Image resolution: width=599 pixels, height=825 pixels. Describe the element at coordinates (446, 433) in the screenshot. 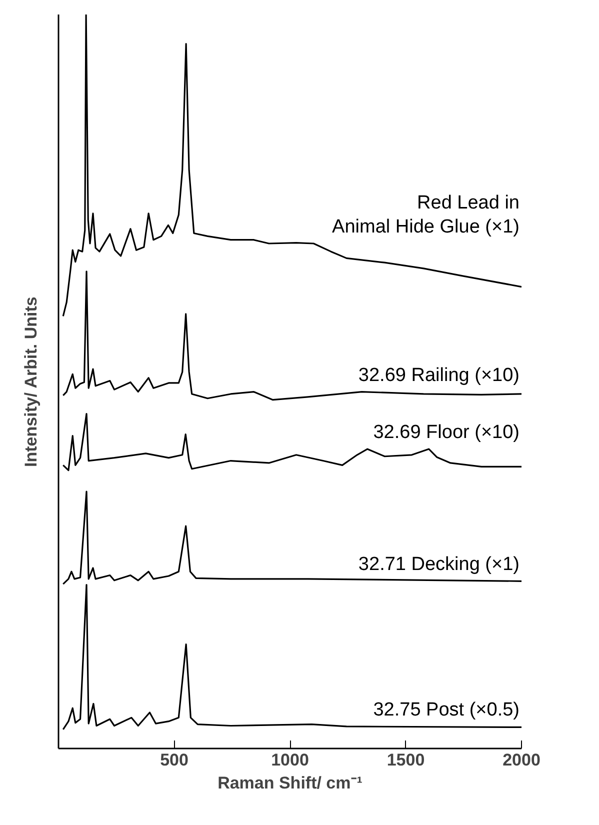

I see `series-label: 32.69 Floor (×10)` at that location.